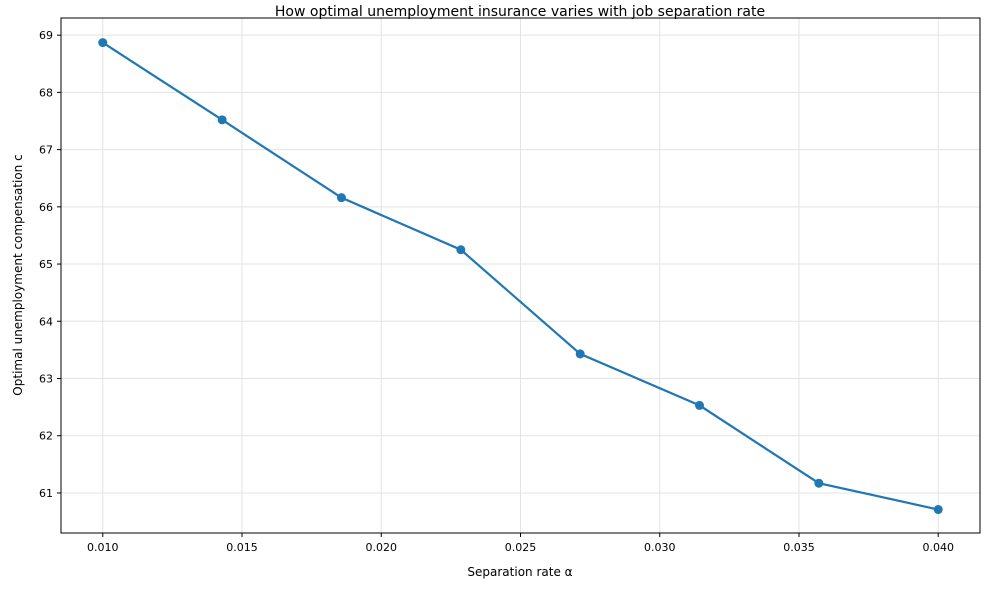 The height and width of the screenshot is (590, 989). I want to click on x-tick-label: 0.040, so click(938, 547).